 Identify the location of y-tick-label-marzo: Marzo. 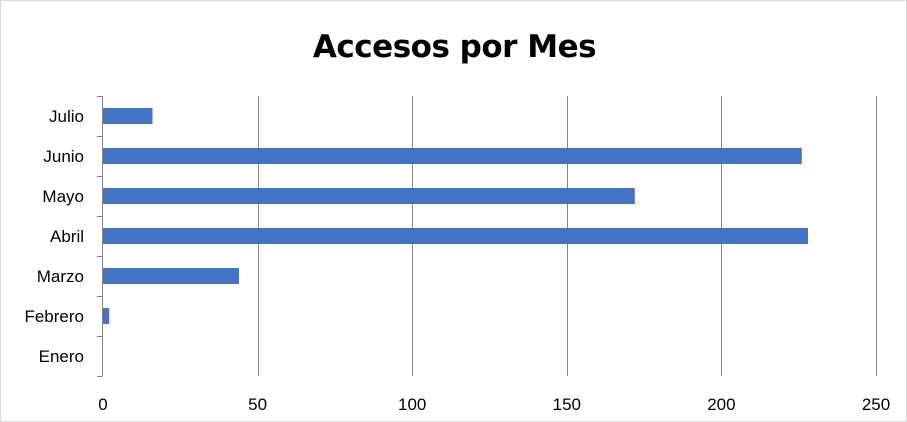
(60, 276).